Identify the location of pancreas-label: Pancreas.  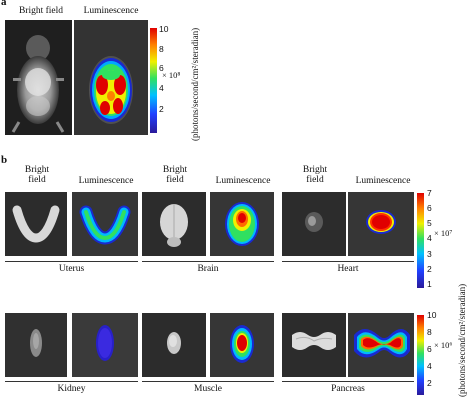
(348, 389).